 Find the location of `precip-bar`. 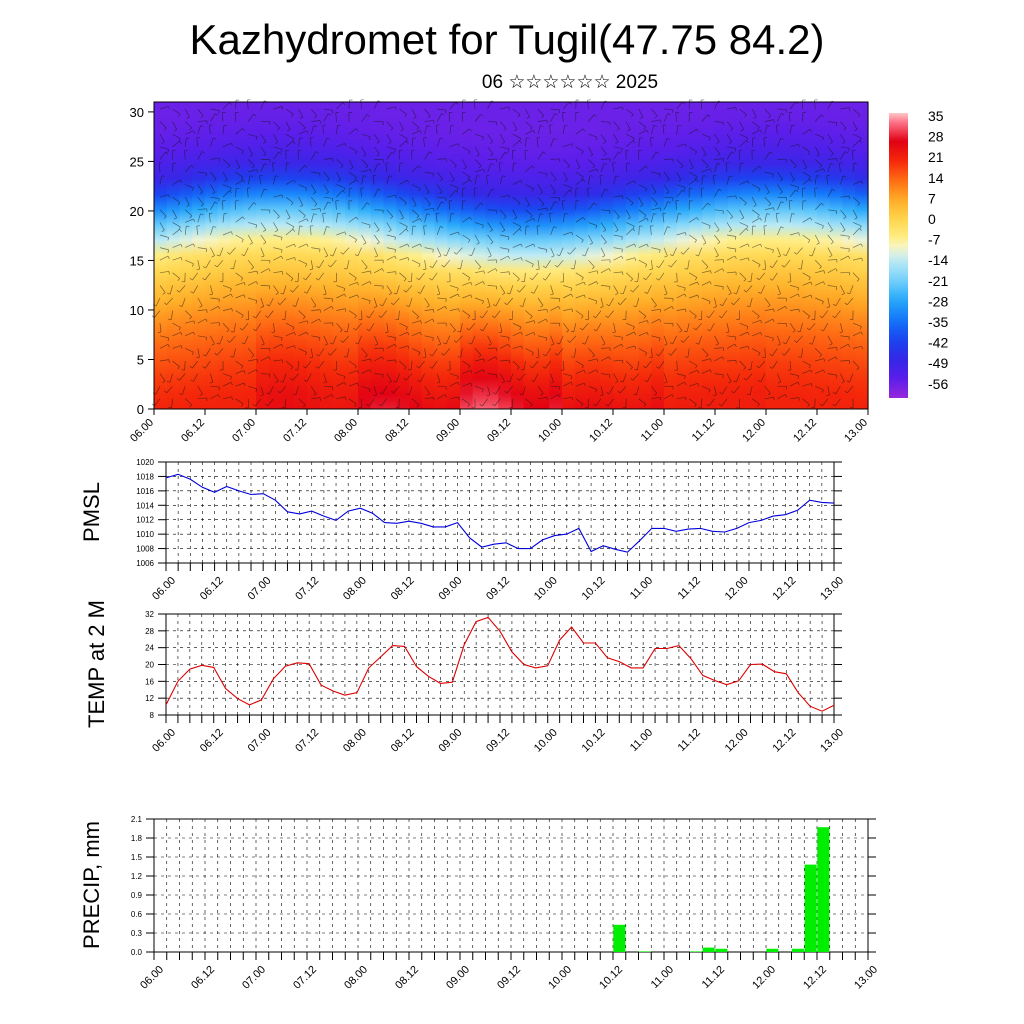

precip-bar is located at coordinates (619, 938).